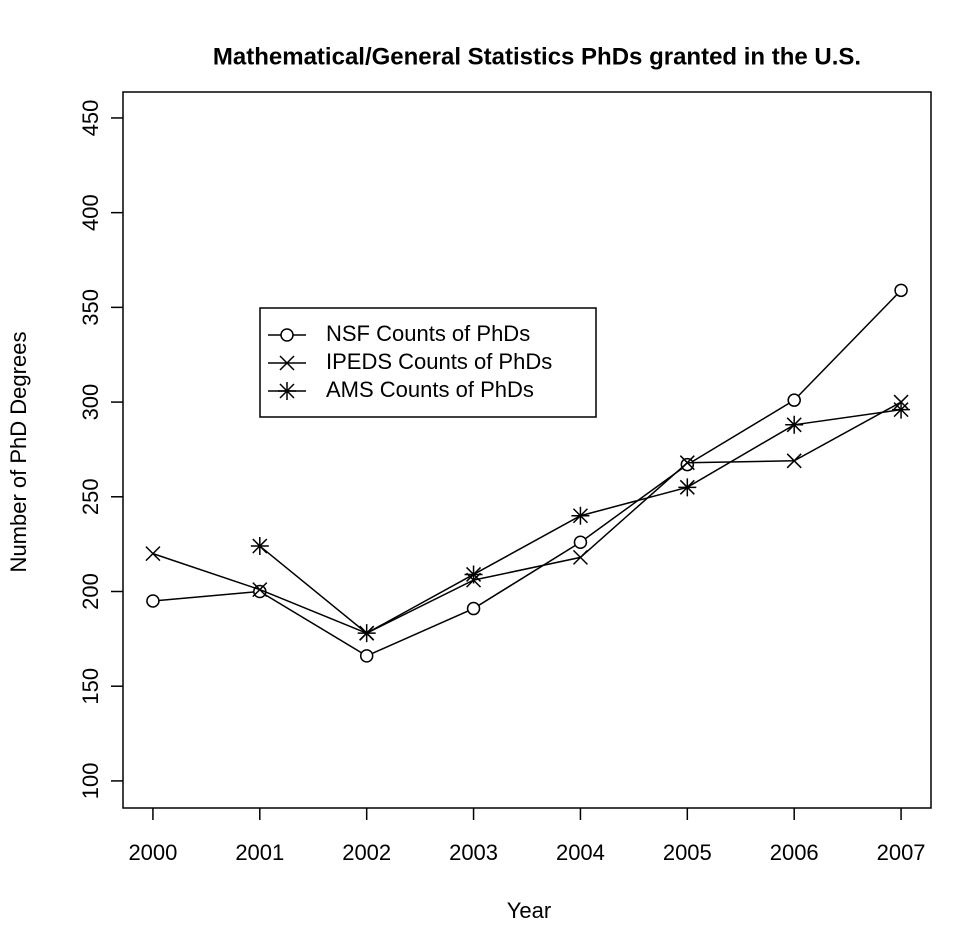 The width and height of the screenshot is (960, 940). I want to click on y-tick-label: 350, so click(90, 307).